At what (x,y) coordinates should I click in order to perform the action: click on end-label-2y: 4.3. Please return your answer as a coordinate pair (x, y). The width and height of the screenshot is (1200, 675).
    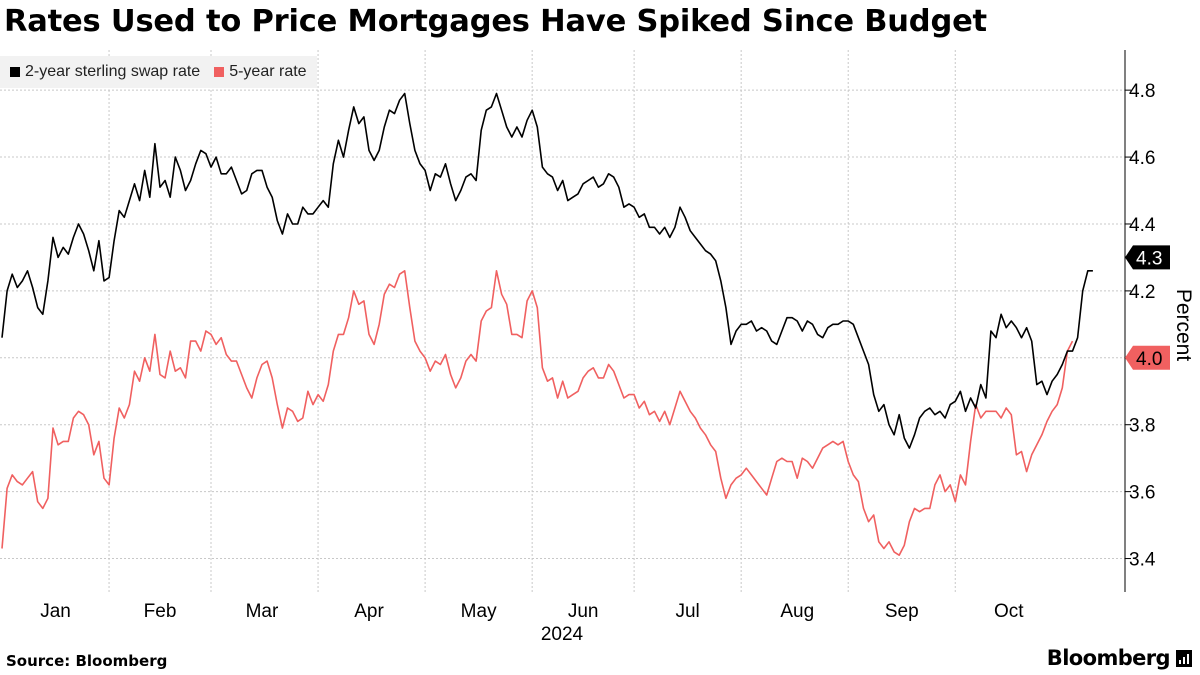
    Looking at the image, I should click on (1149, 258).